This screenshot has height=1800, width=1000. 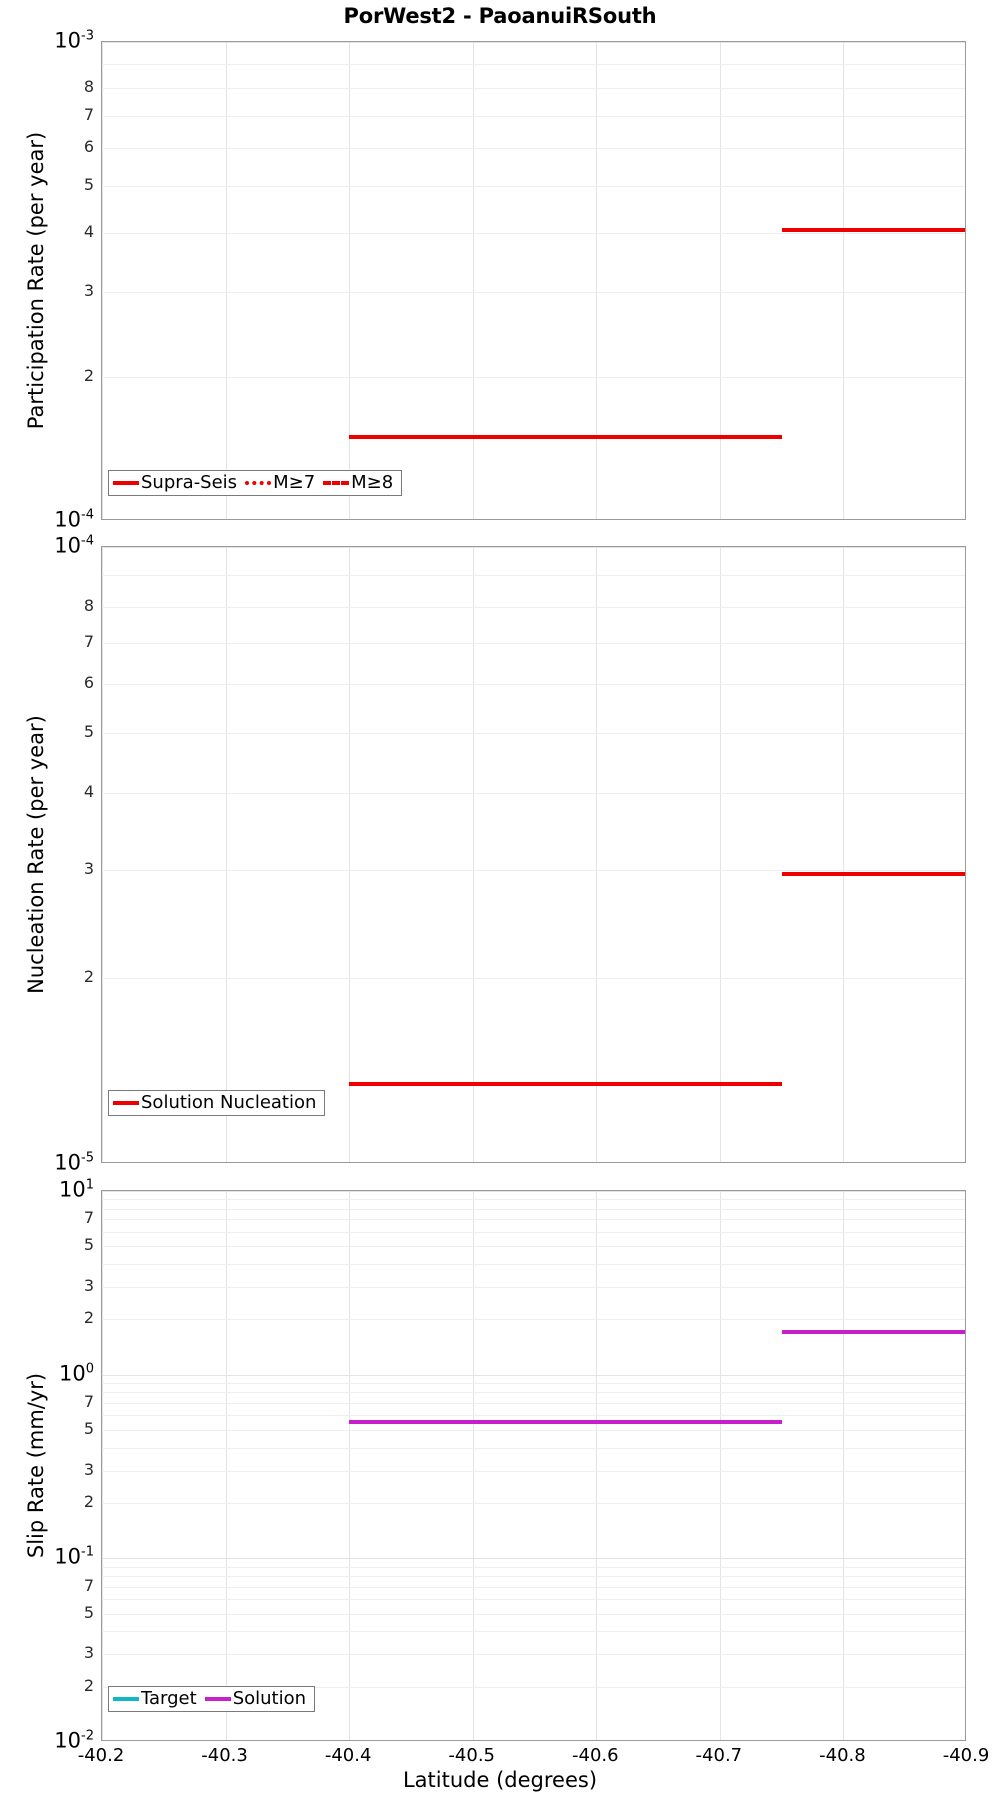 I want to click on x-axis-tick-label: -40.2, so click(x=101, y=1755).